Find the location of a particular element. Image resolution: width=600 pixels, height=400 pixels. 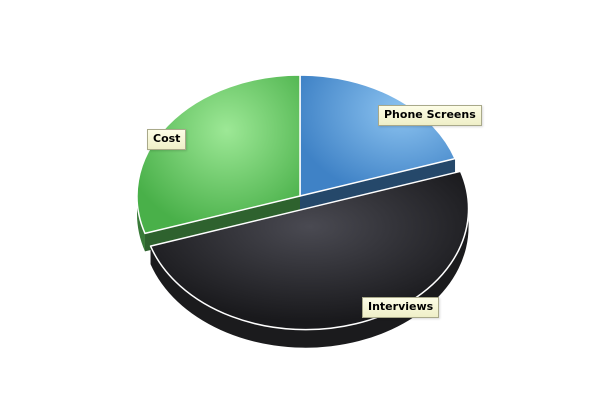

slice-label-phone-screens: Phone Screens is located at coordinates (430, 115).